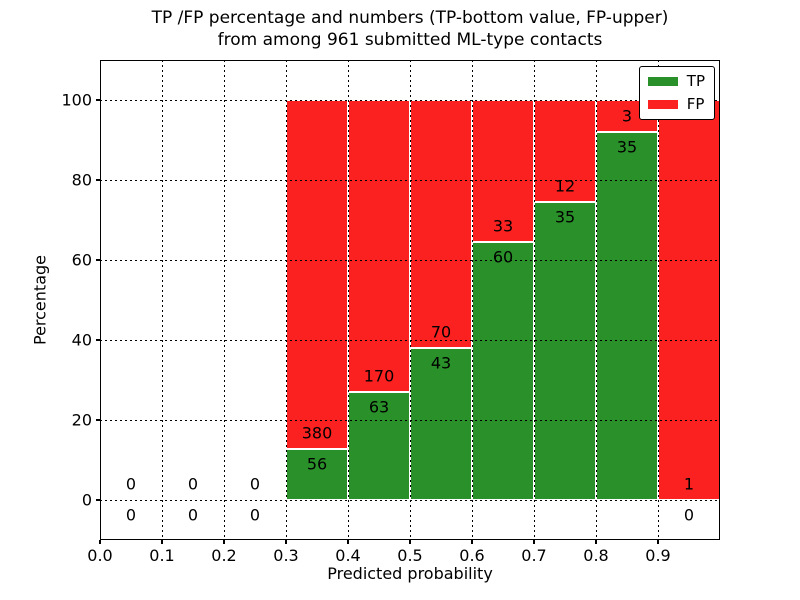 This screenshot has height=600, width=800. What do you see at coordinates (162, 555) in the screenshot?
I see `x-tick-label: 0.1` at bounding box center [162, 555].